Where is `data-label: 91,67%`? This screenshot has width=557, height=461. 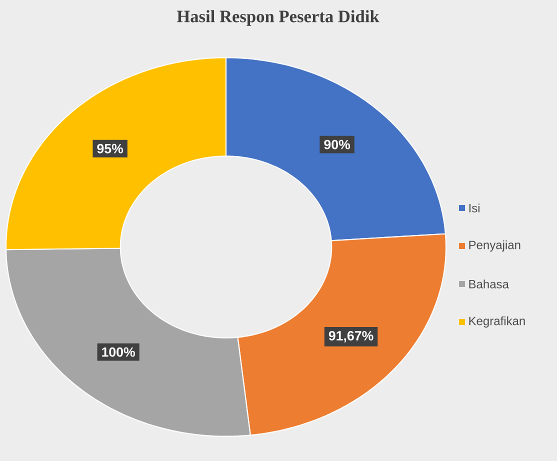
data-label: 91,67% is located at coordinates (351, 336).